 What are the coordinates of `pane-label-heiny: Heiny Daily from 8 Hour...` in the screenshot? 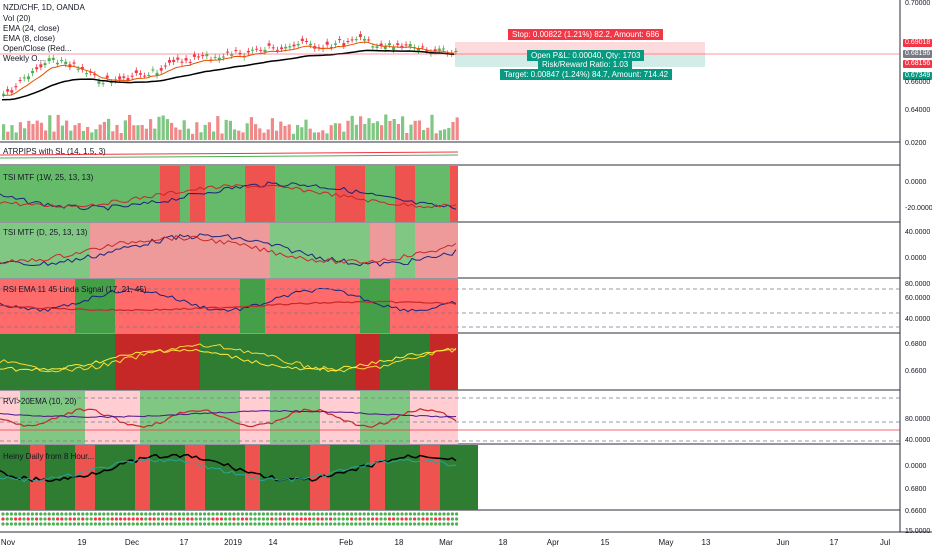 It's located at (49, 456).